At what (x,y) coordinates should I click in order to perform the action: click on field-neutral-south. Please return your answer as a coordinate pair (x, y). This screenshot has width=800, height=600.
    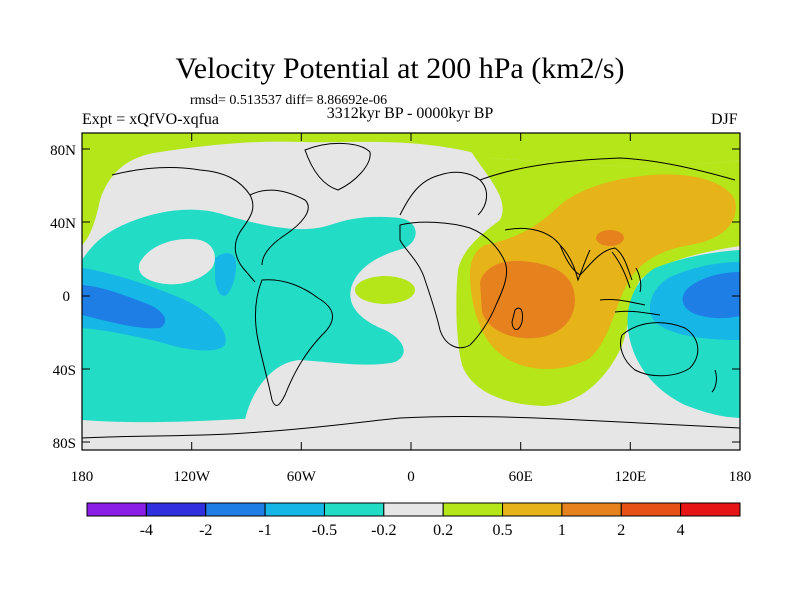
    Looking at the image, I should click on (411, 428).